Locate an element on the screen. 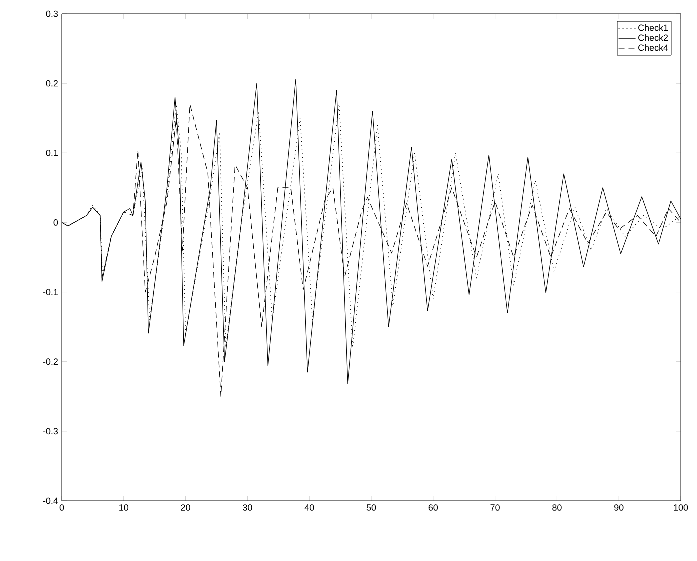  x-tick-label: 90 is located at coordinates (619, 507).